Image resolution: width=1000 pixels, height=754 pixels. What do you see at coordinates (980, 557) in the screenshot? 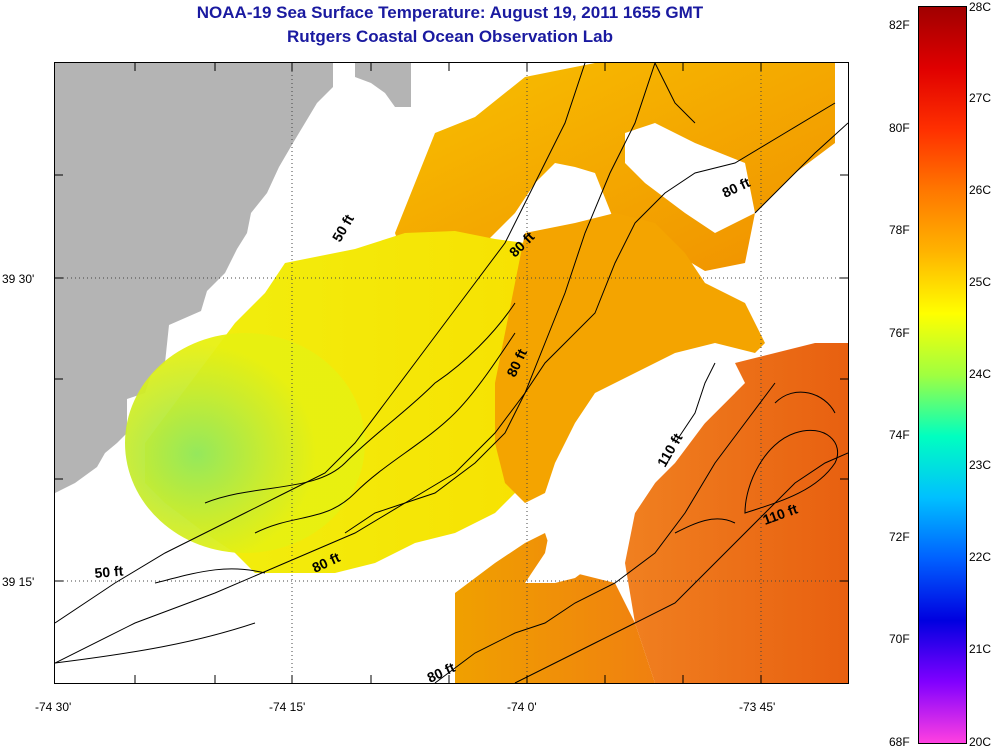
I see `colorbar-c-22: 22C` at bounding box center [980, 557].